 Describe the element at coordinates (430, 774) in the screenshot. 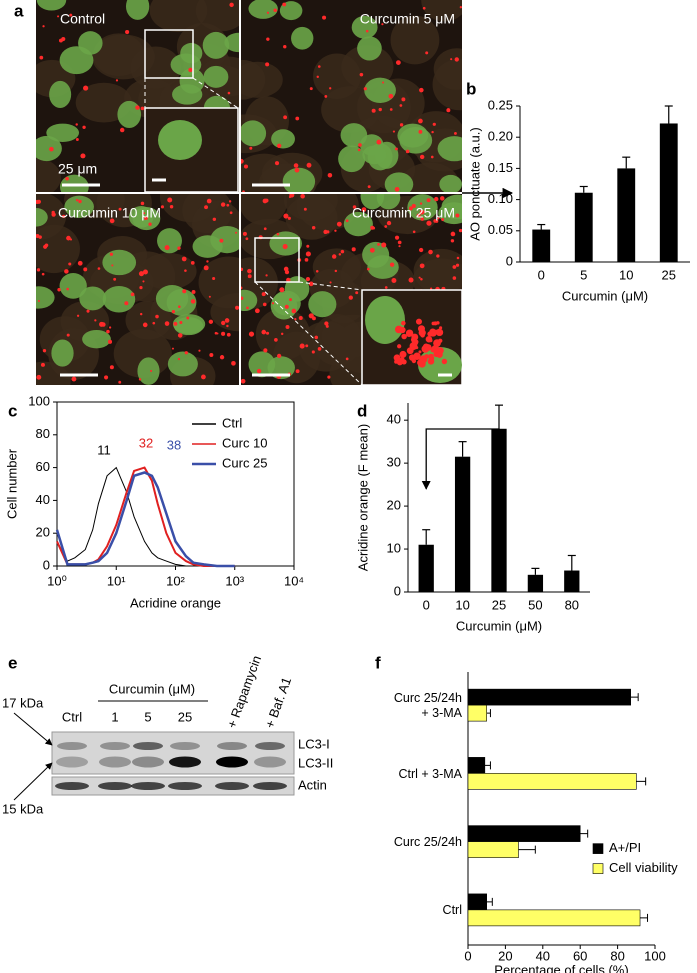

I see `category-box: Ctrl + 3-MA` at that location.